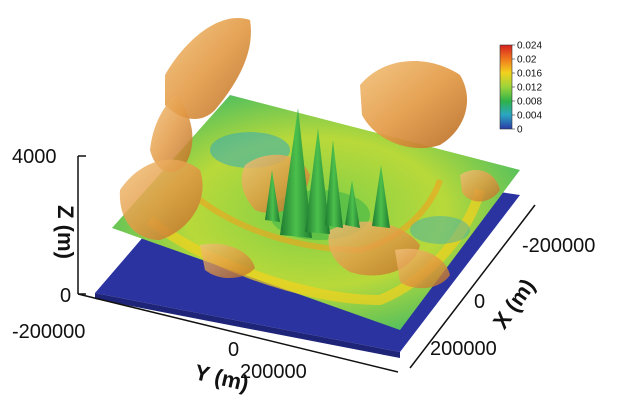 This screenshot has width=628, height=403. What do you see at coordinates (514, 303) in the screenshot?
I see `x-axis-title: X (m)` at bounding box center [514, 303].